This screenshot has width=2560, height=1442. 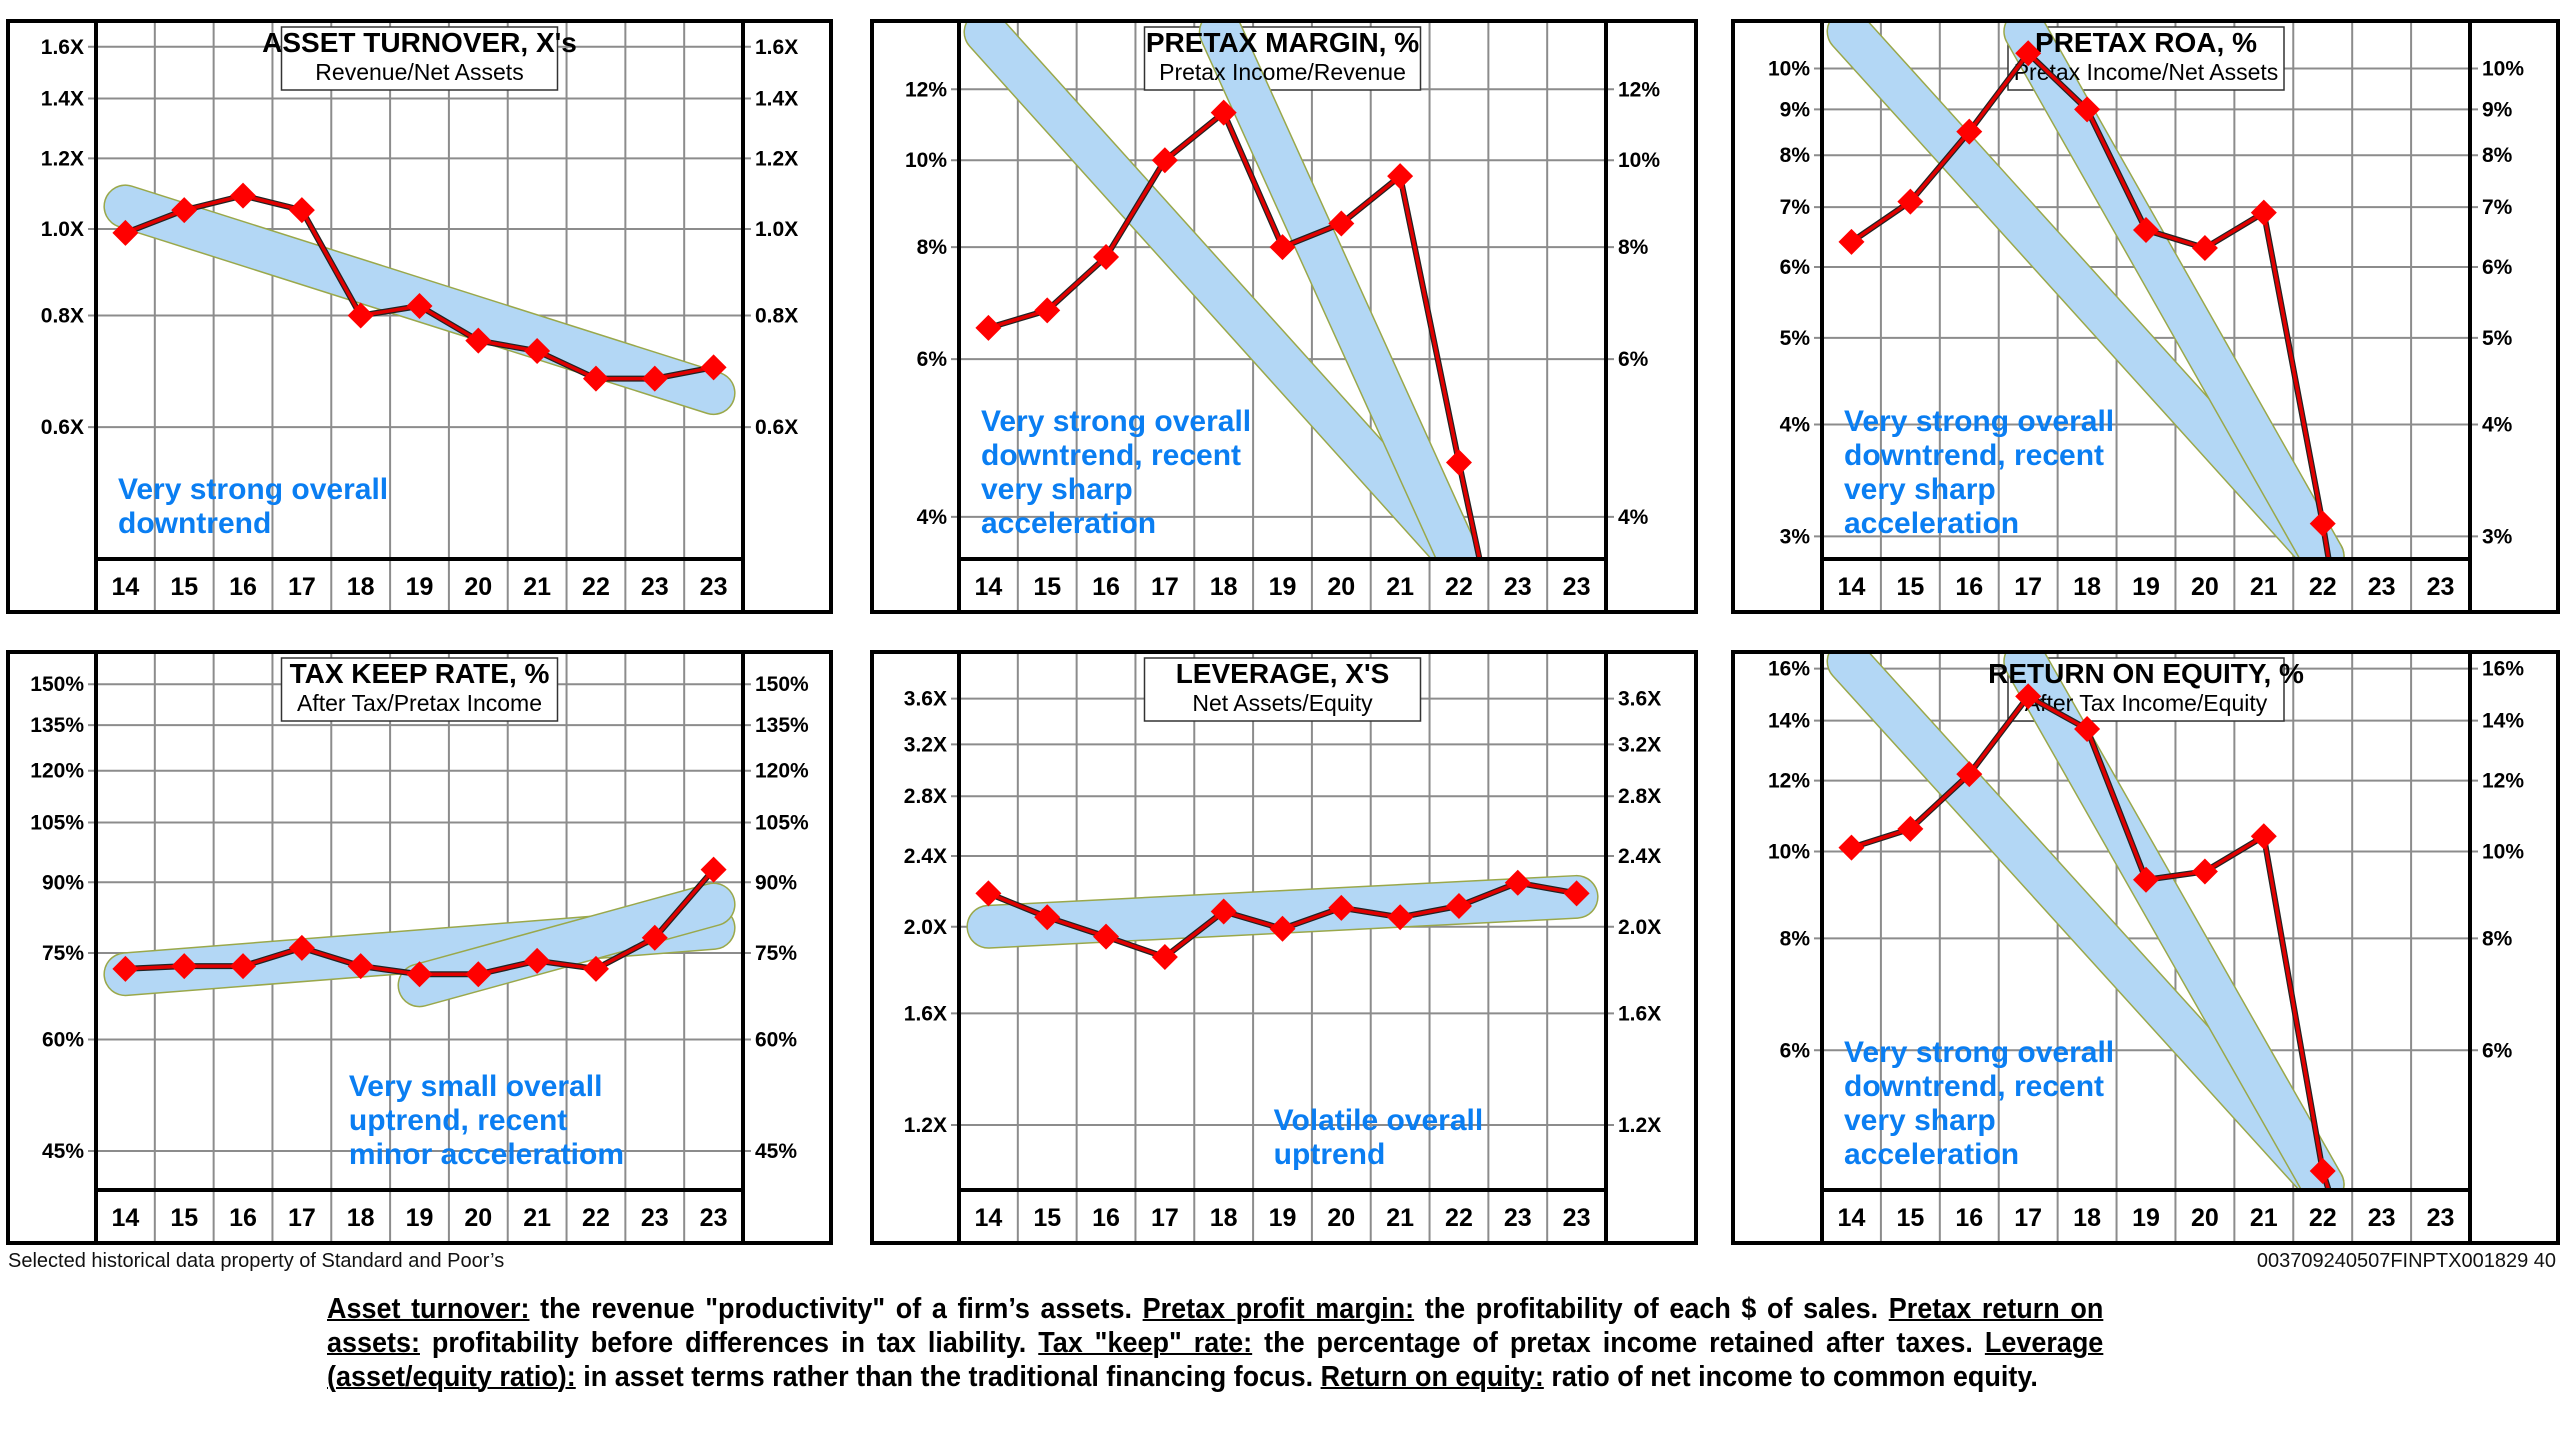 I want to click on y-tick-label-left: 120%, so click(x=57, y=771).